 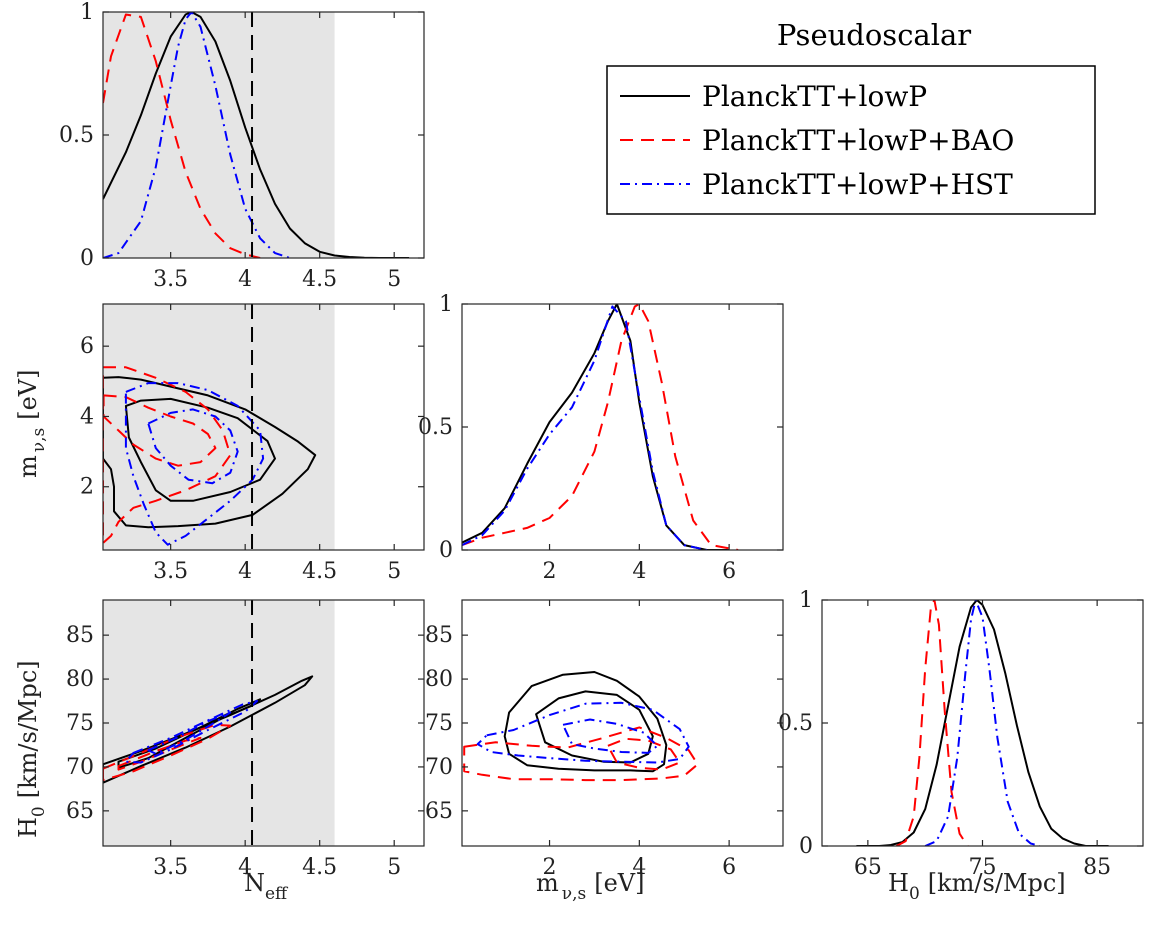 I want to click on ticks-layer: 2 4 6 65 70 75 80 85, so click(x=604, y=740).